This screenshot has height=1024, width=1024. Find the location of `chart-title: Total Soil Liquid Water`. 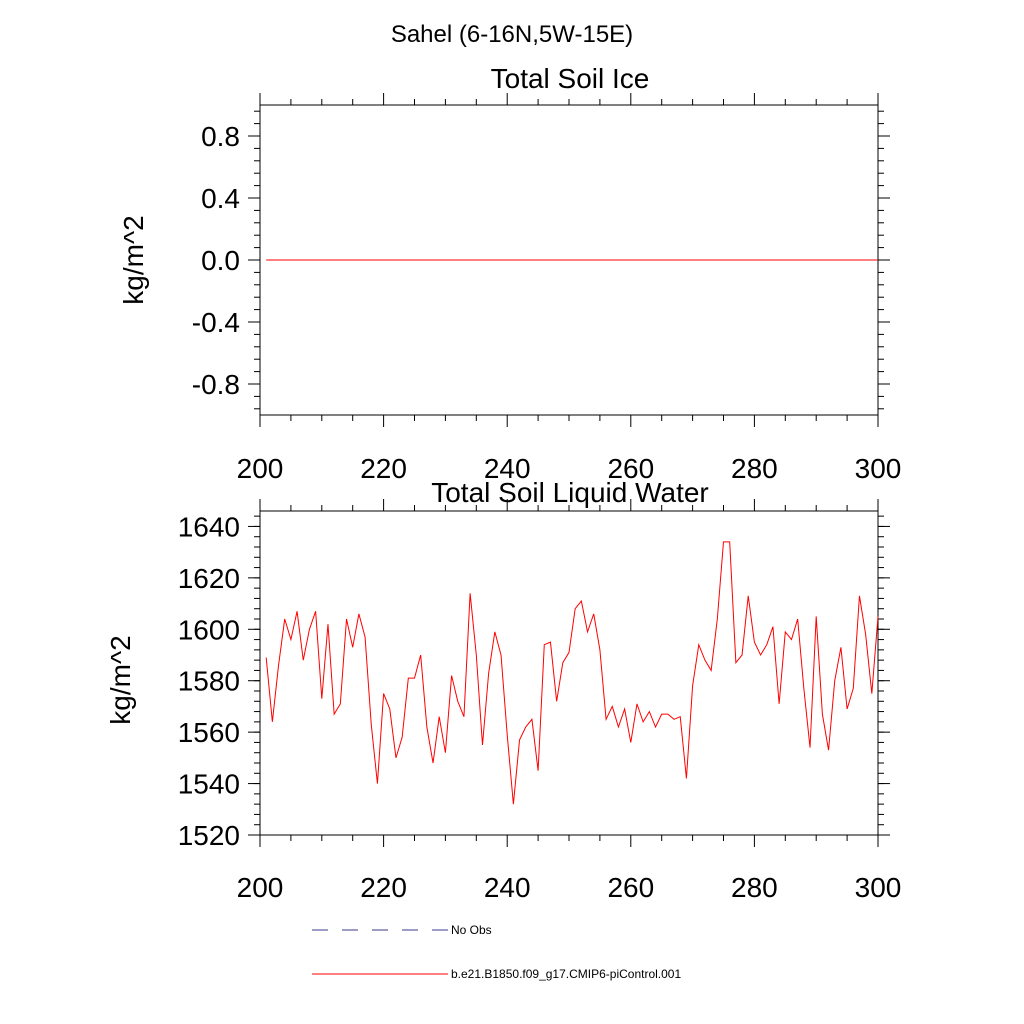

chart-title: Total Soil Liquid Water is located at coordinates (570, 492).